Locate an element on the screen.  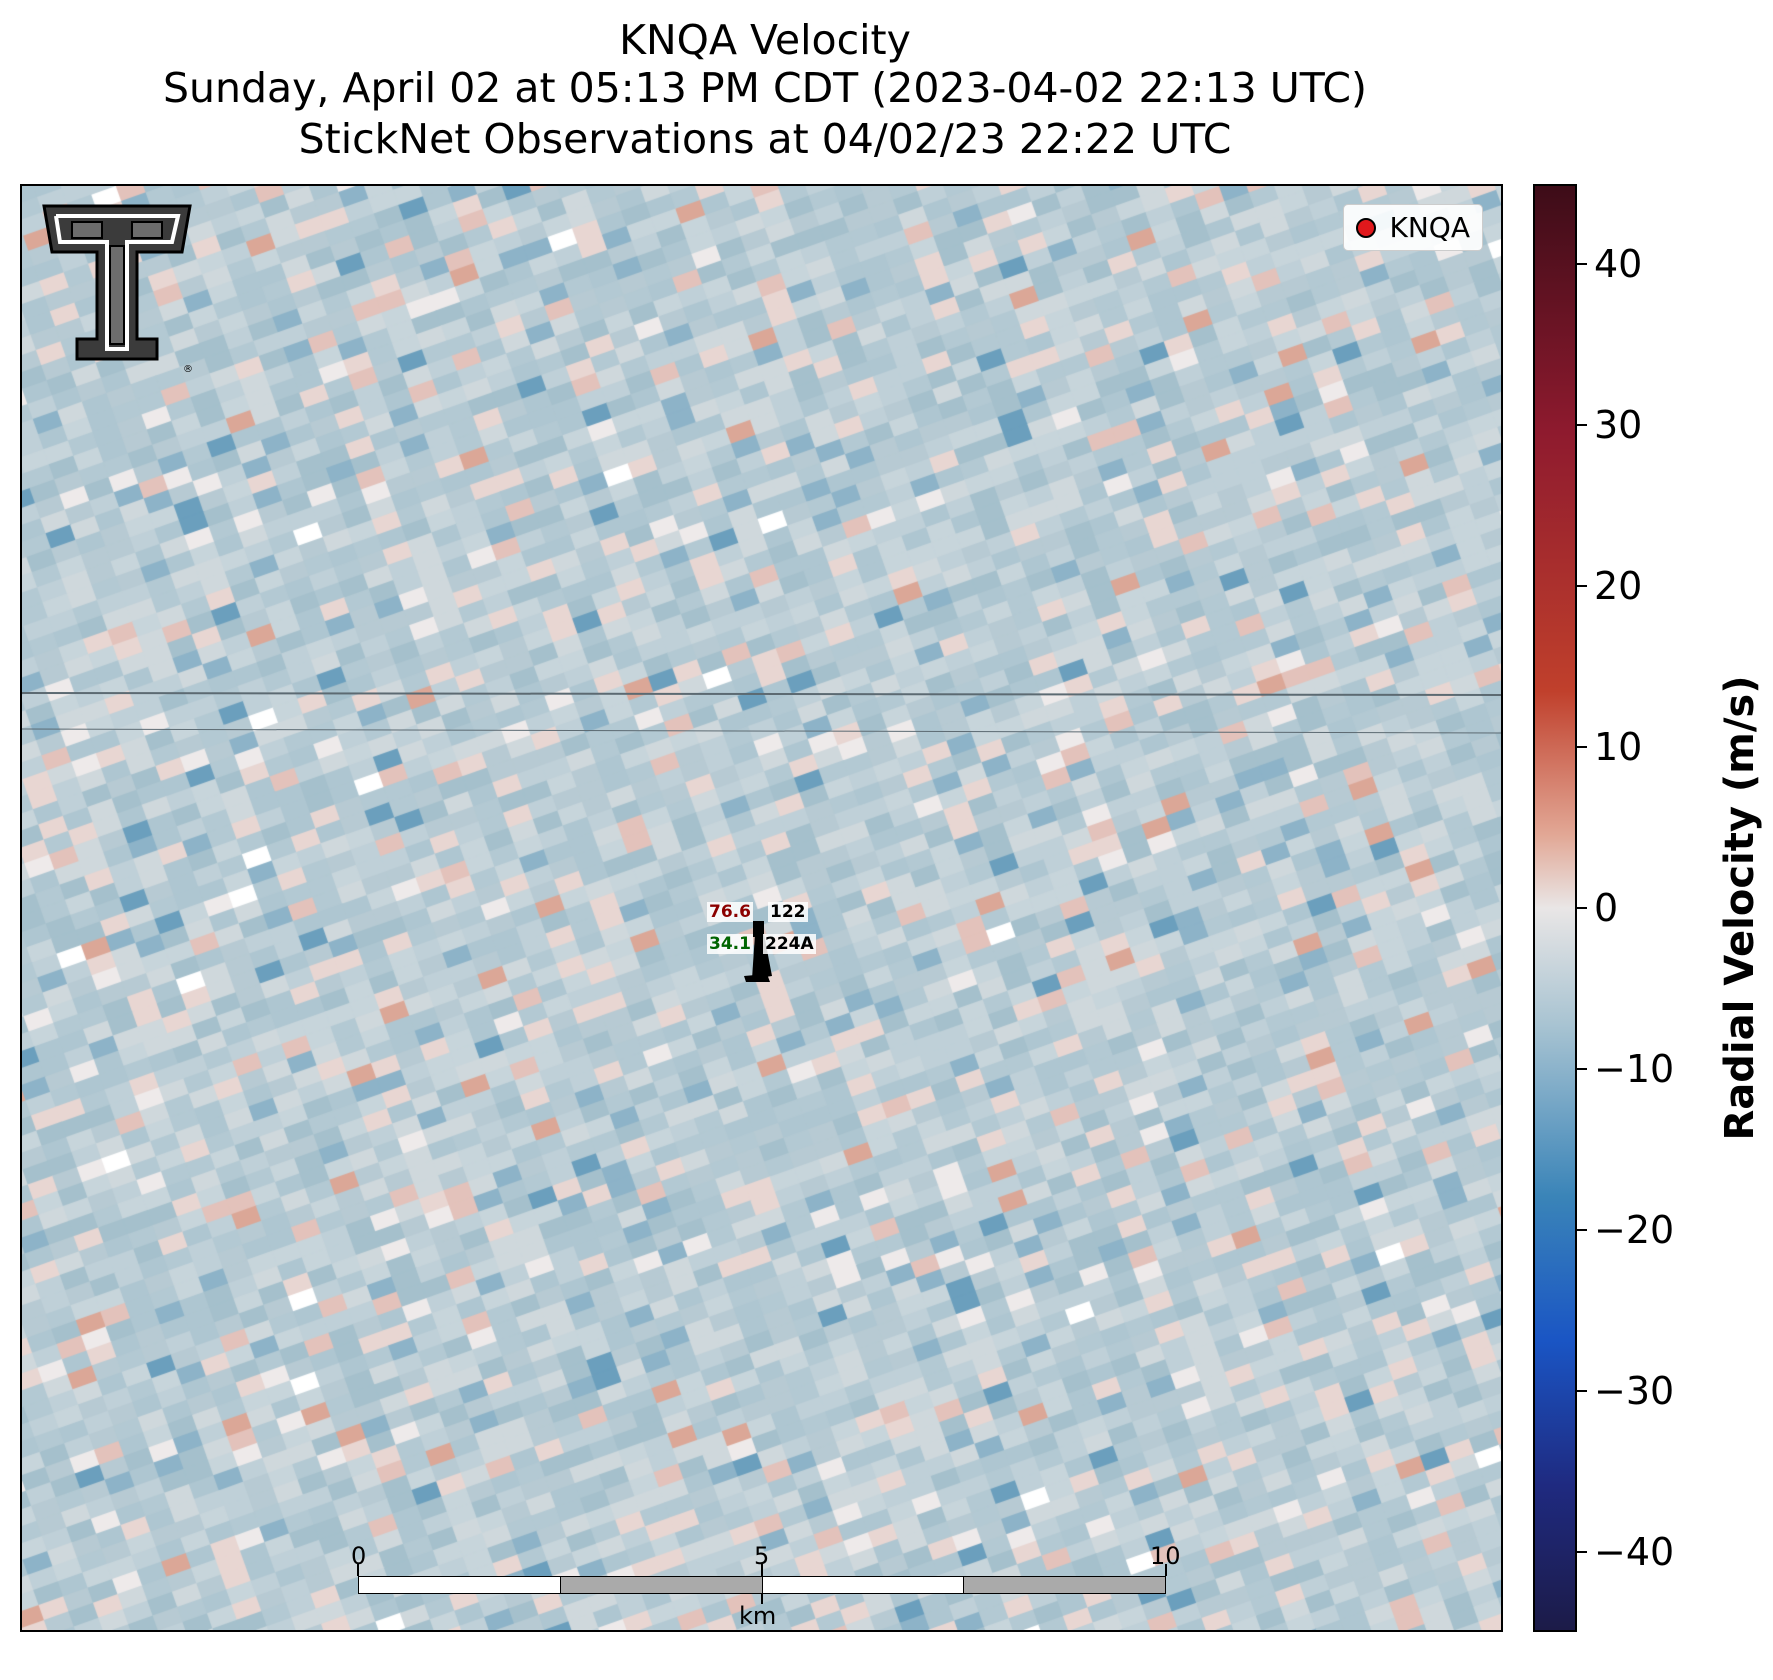
colorbar-tick-label: 30 is located at coordinates (1618, 425).